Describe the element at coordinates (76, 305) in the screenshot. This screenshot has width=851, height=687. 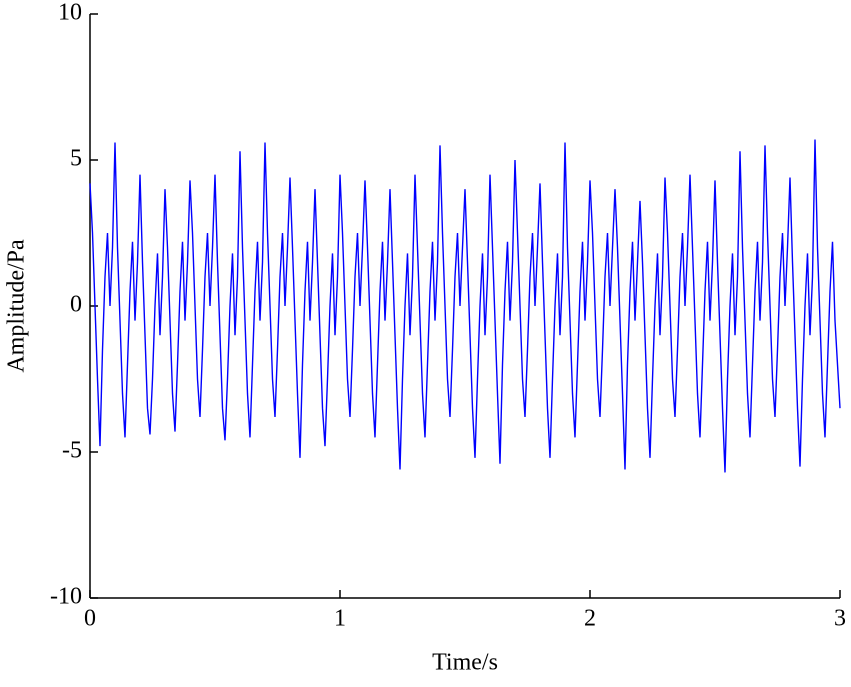
I see `y-tick-label: 0` at that location.